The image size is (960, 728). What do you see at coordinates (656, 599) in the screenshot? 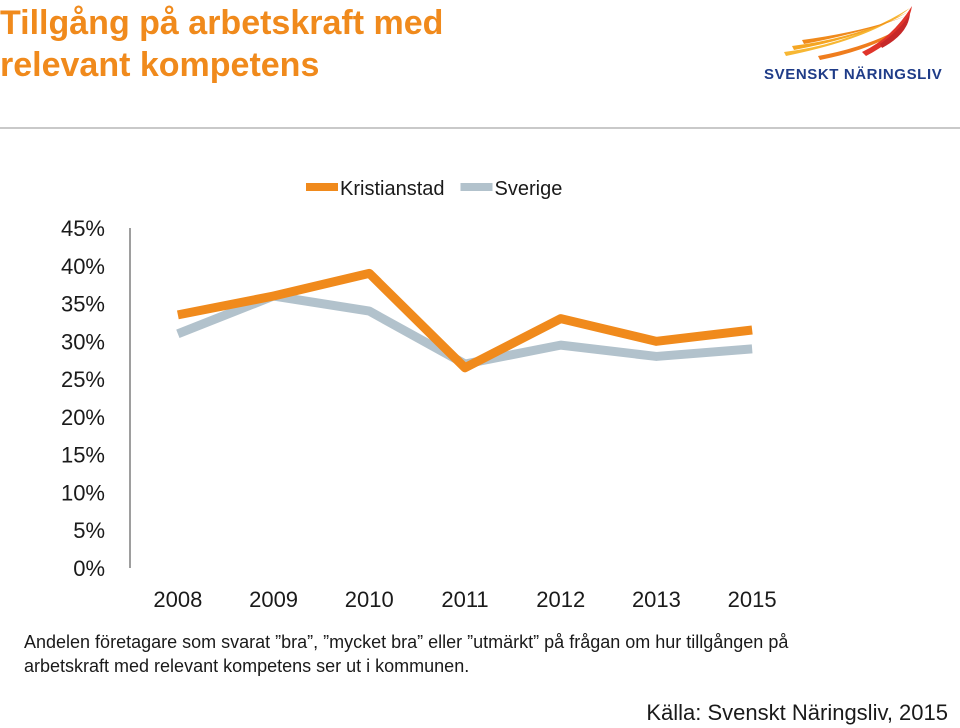
I see `x-tick-label: 2013` at bounding box center [656, 599].